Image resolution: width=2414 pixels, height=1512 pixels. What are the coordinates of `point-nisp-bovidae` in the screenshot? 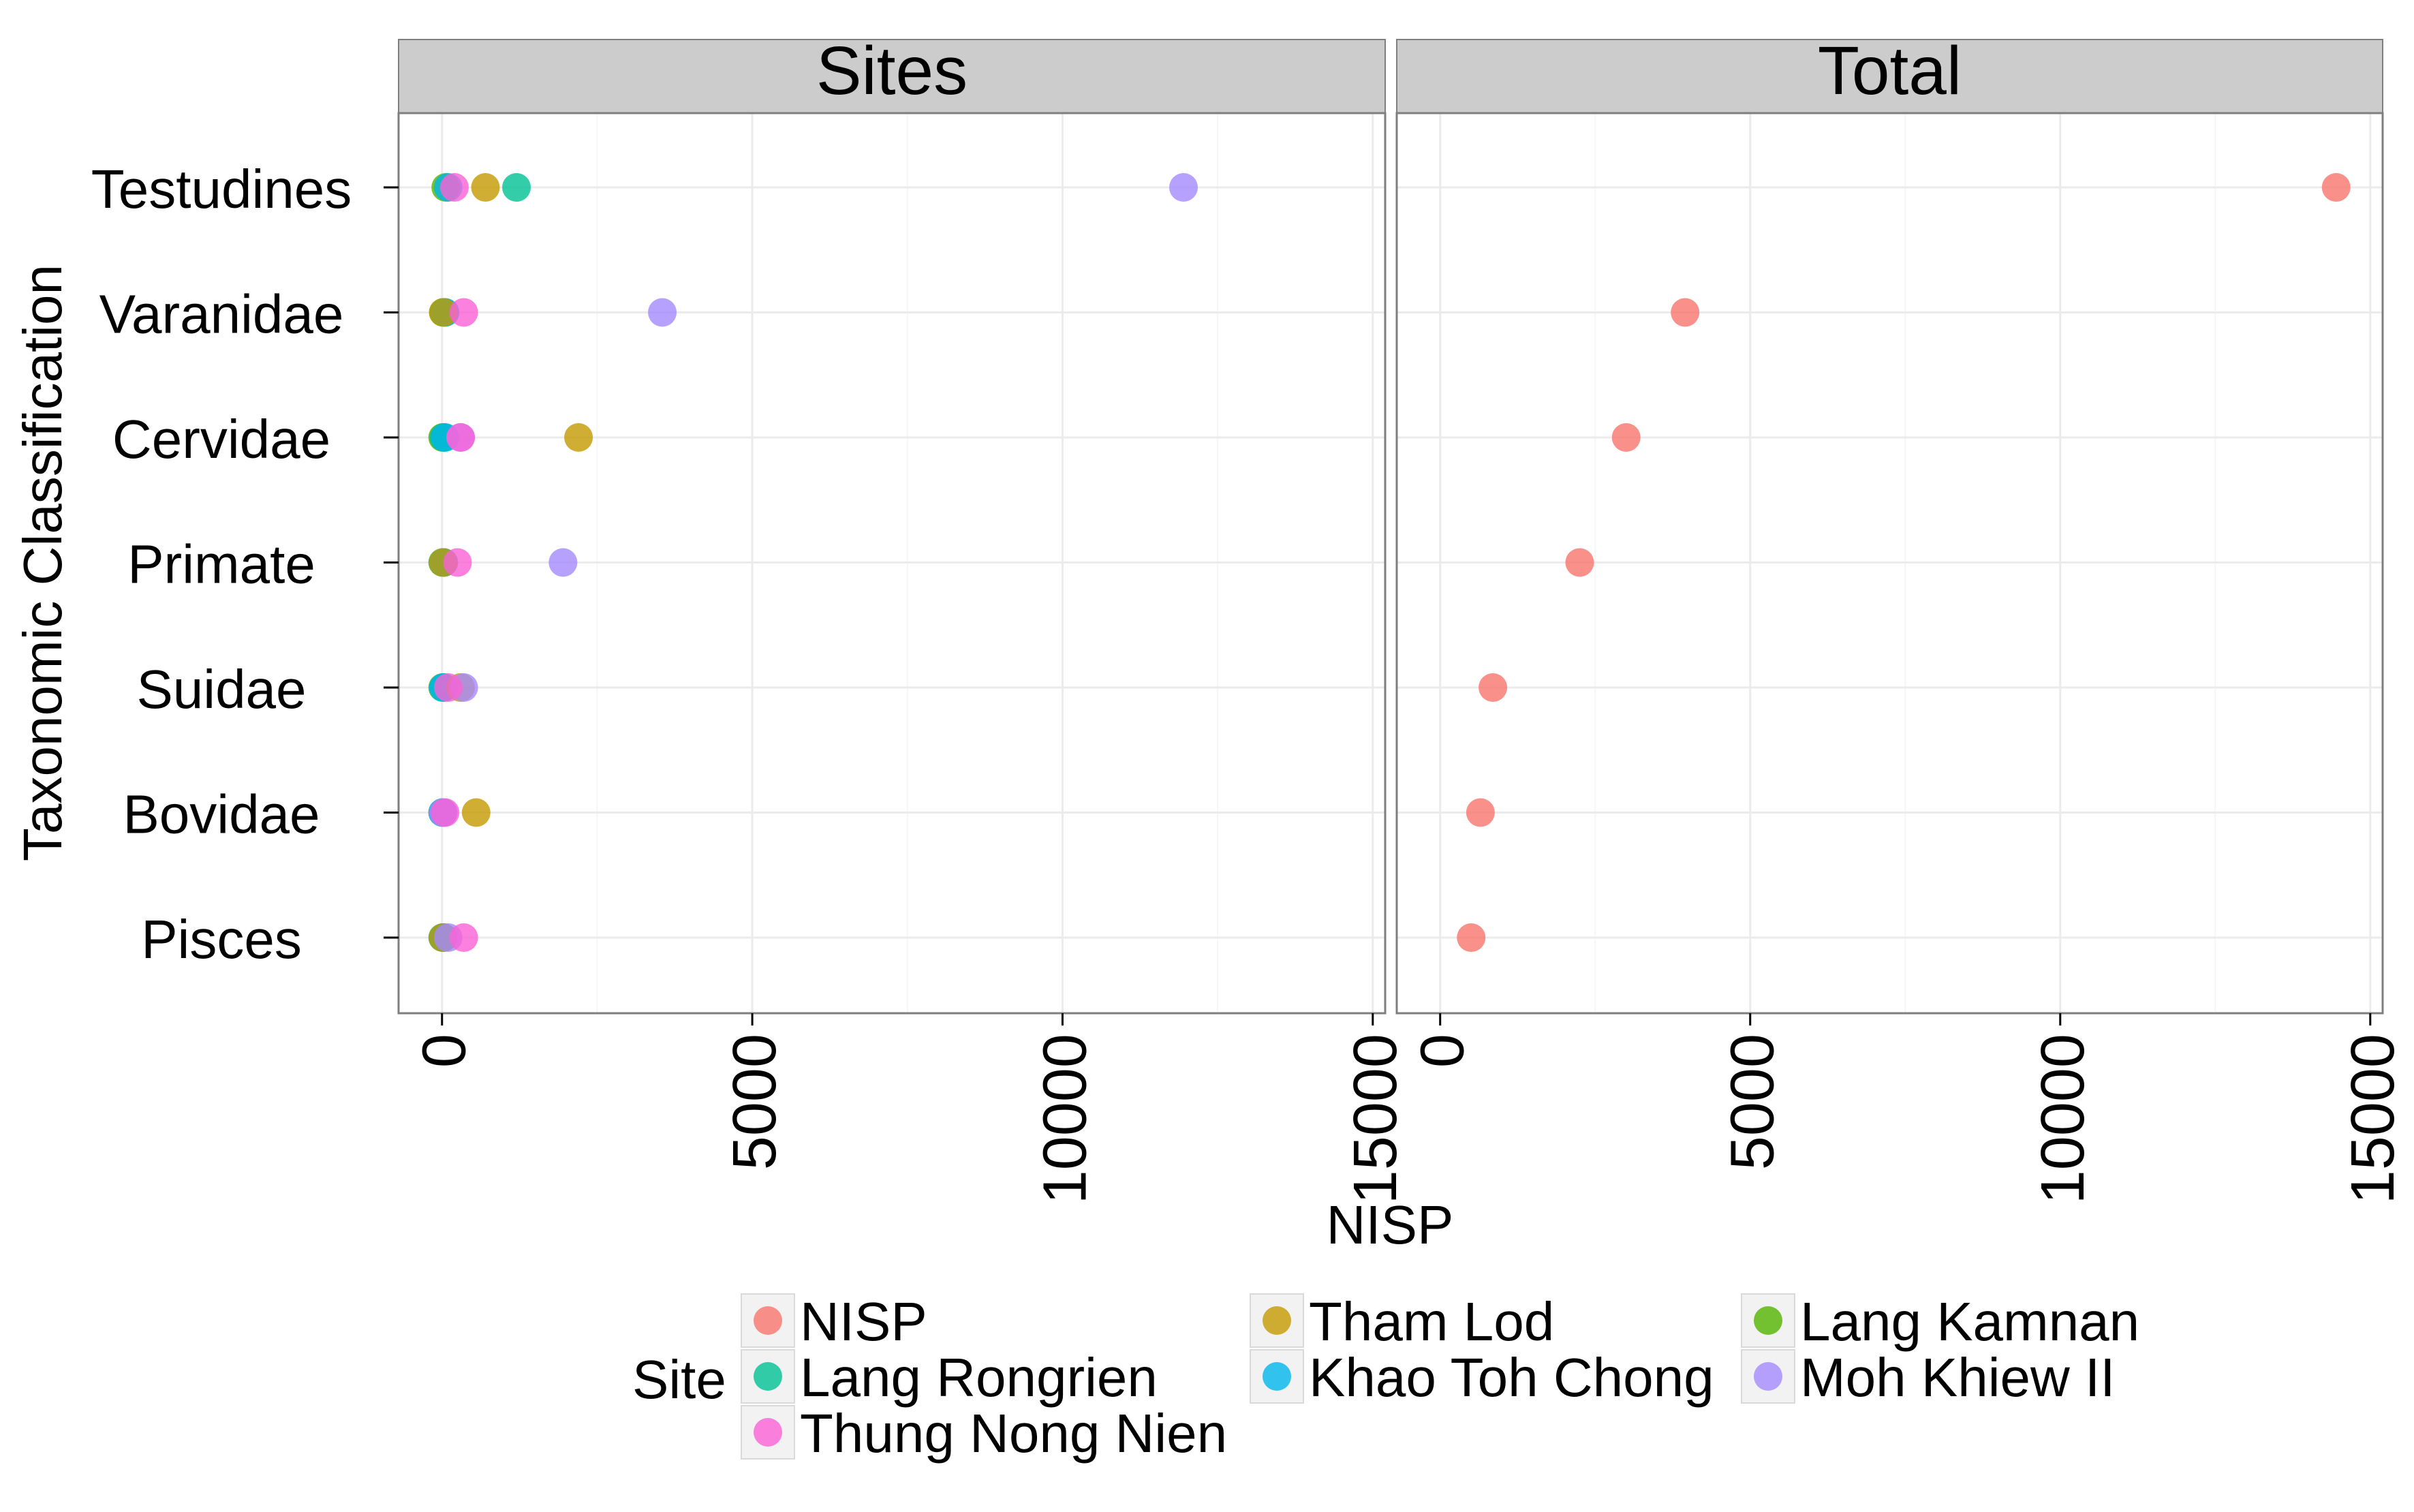 It's located at (1480, 812).